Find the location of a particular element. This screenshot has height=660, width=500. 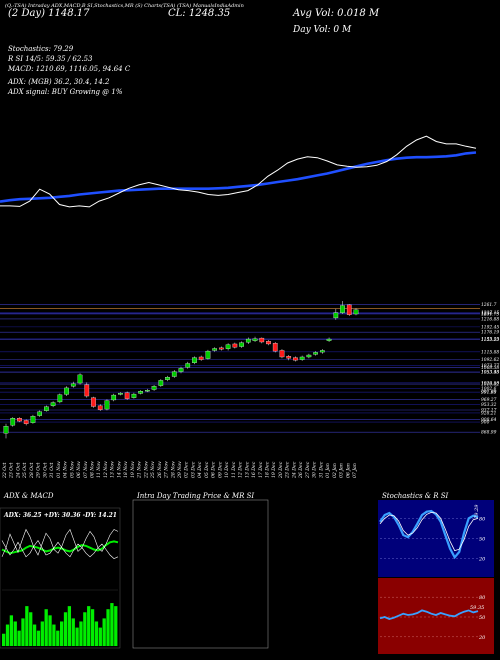

price-level-label: 1231.75 is located at coordinates (490, 315).